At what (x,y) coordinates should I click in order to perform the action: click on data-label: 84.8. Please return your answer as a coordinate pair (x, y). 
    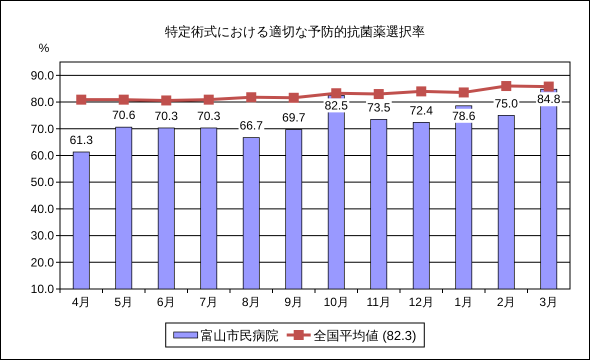
    Looking at the image, I should click on (549, 99).